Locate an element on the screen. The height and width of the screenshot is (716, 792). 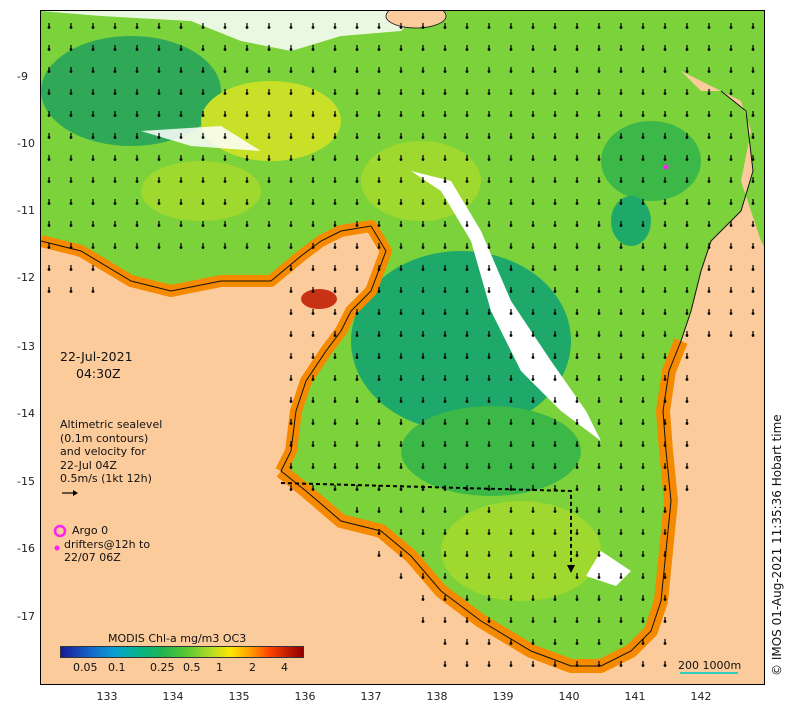
argo-legend: Argo 0 drifters@12h to 22/07 06Z is located at coordinates (101, 544).